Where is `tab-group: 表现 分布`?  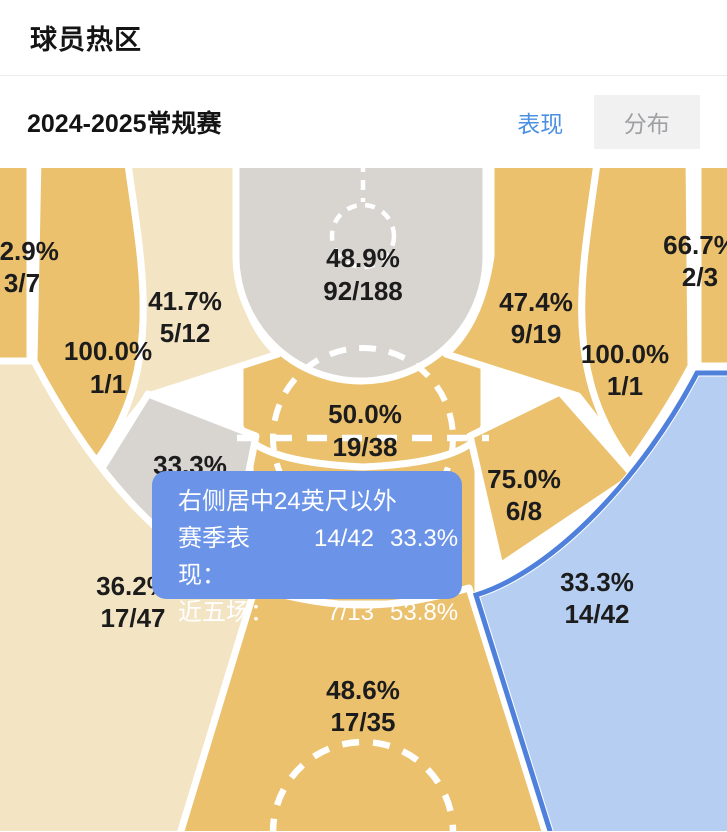
tab-group: 表现 分布 is located at coordinates (593, 122).